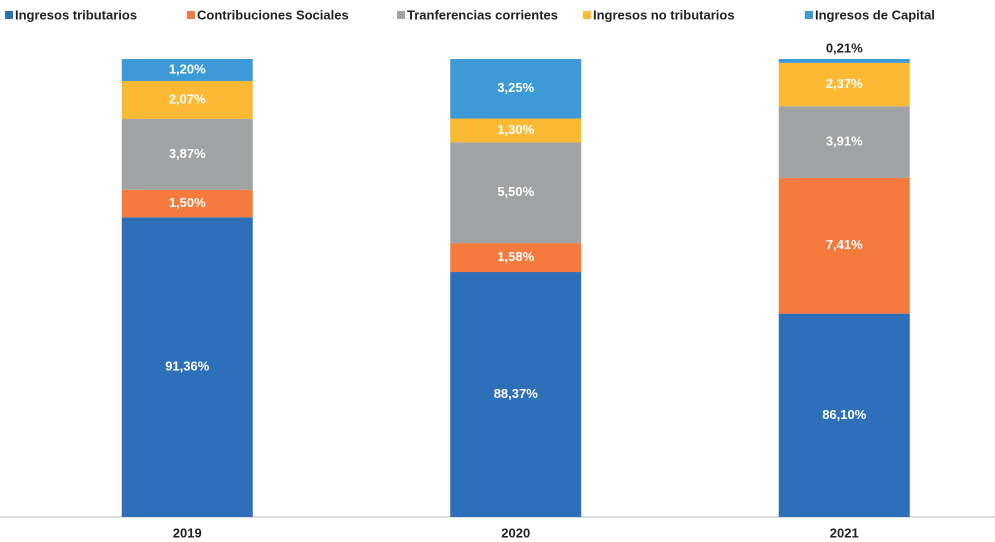 The height and width of the screenshot is (542, 995). I want to click on data-label: 88,37%, so click(516, 393).